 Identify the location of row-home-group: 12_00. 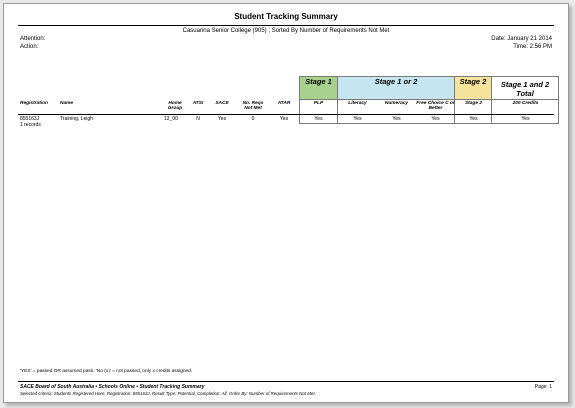
(171, 119).